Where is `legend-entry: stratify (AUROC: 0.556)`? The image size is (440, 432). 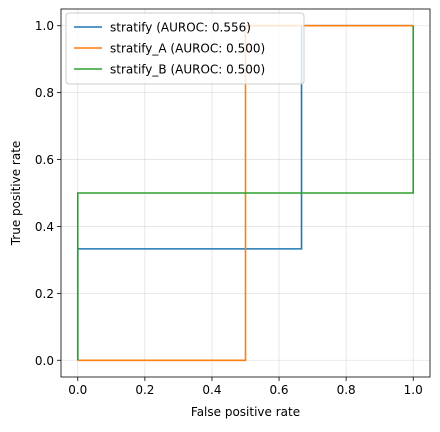 legend-entry: stratify (AUROC: 0.556) is located at coordinates (180, 28).